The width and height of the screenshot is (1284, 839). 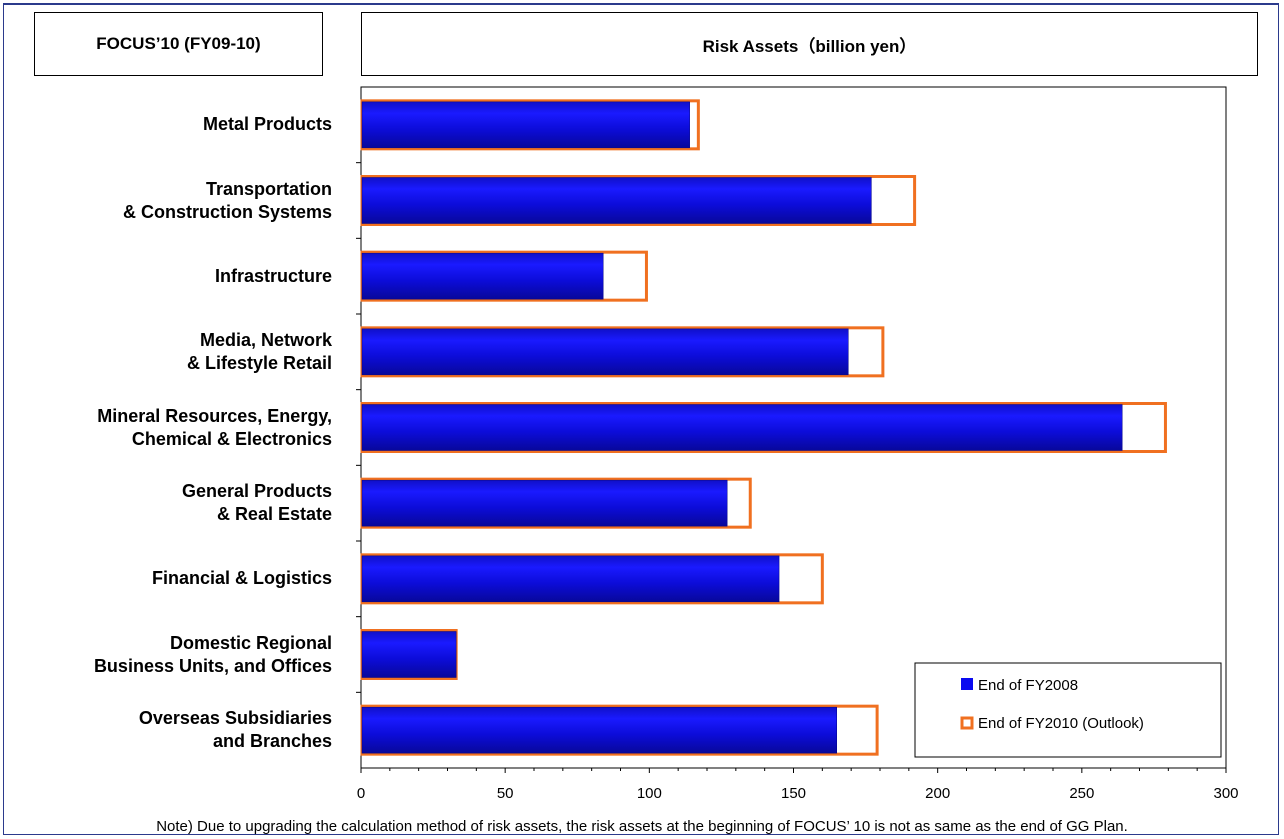 What do you see at coordinates (967, 723) in the screenshot?
I see `legend-swatch-fy2010` at bounding box center [967, 723].